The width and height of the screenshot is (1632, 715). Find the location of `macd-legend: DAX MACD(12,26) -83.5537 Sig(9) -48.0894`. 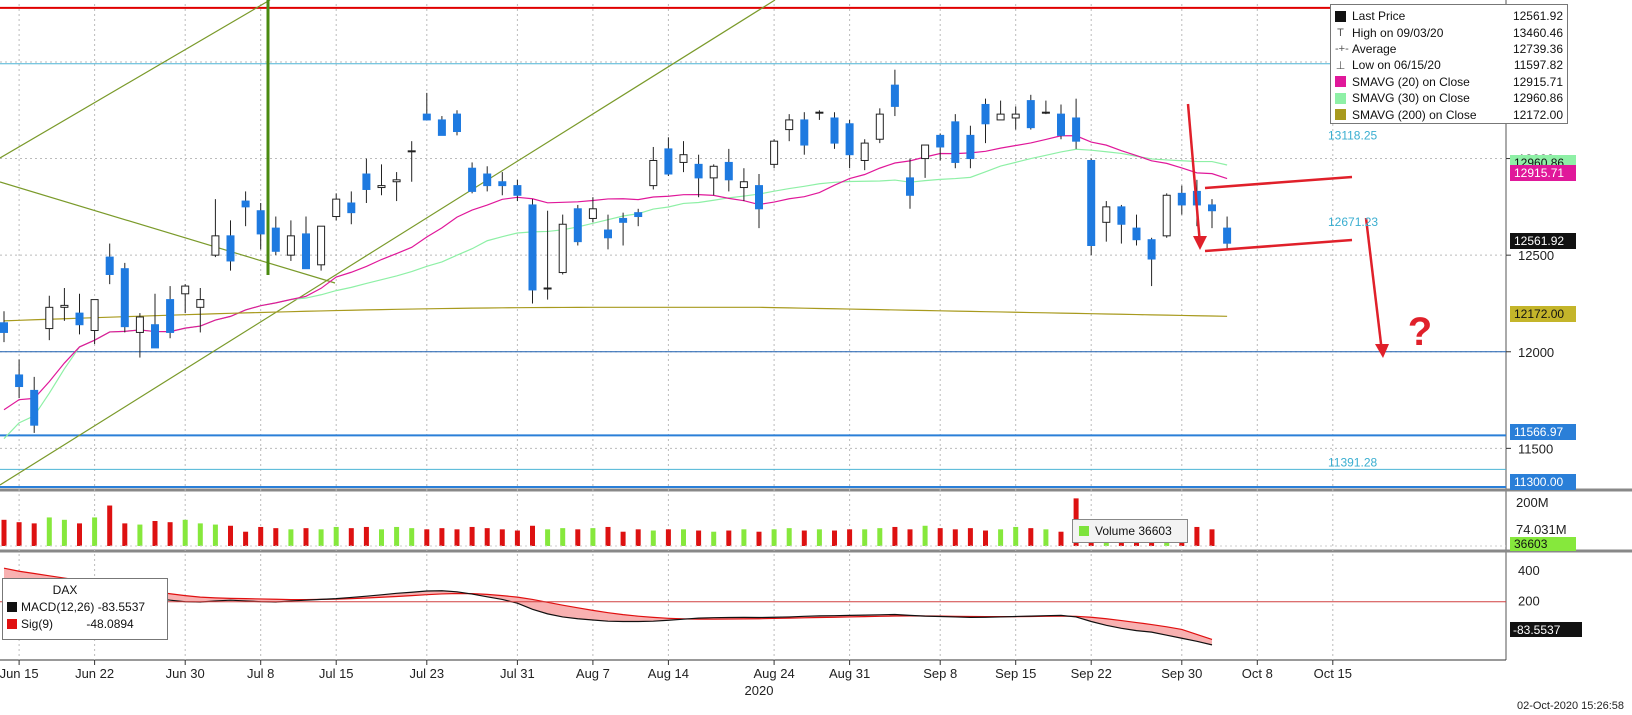

macd-legend: DAX MACD(12,26) -83.5537 Sig(9) -48.0894 is located at coordinates (85, 609).